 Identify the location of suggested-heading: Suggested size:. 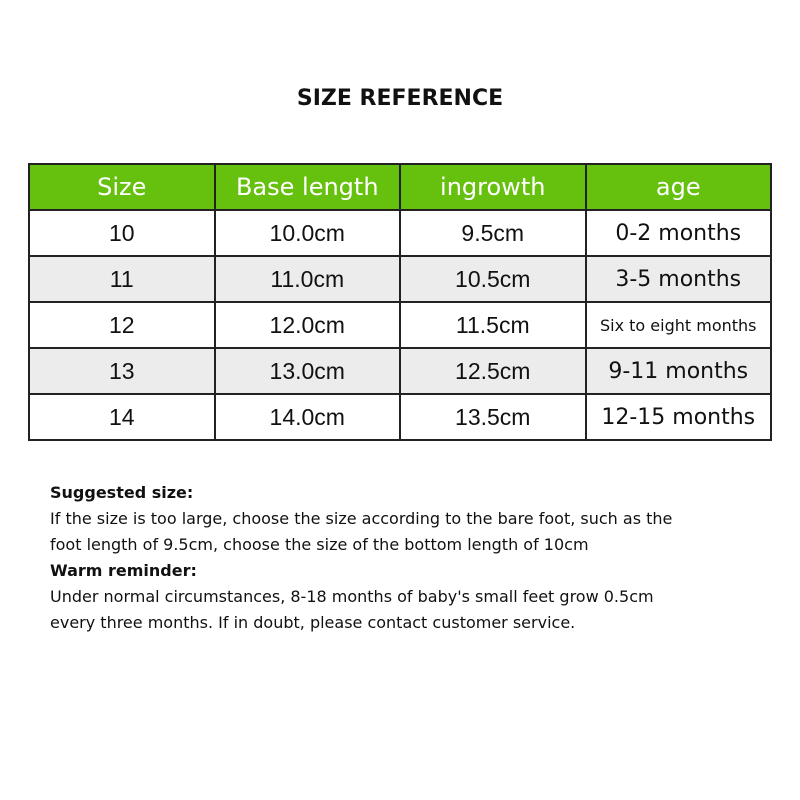
(122, 492).